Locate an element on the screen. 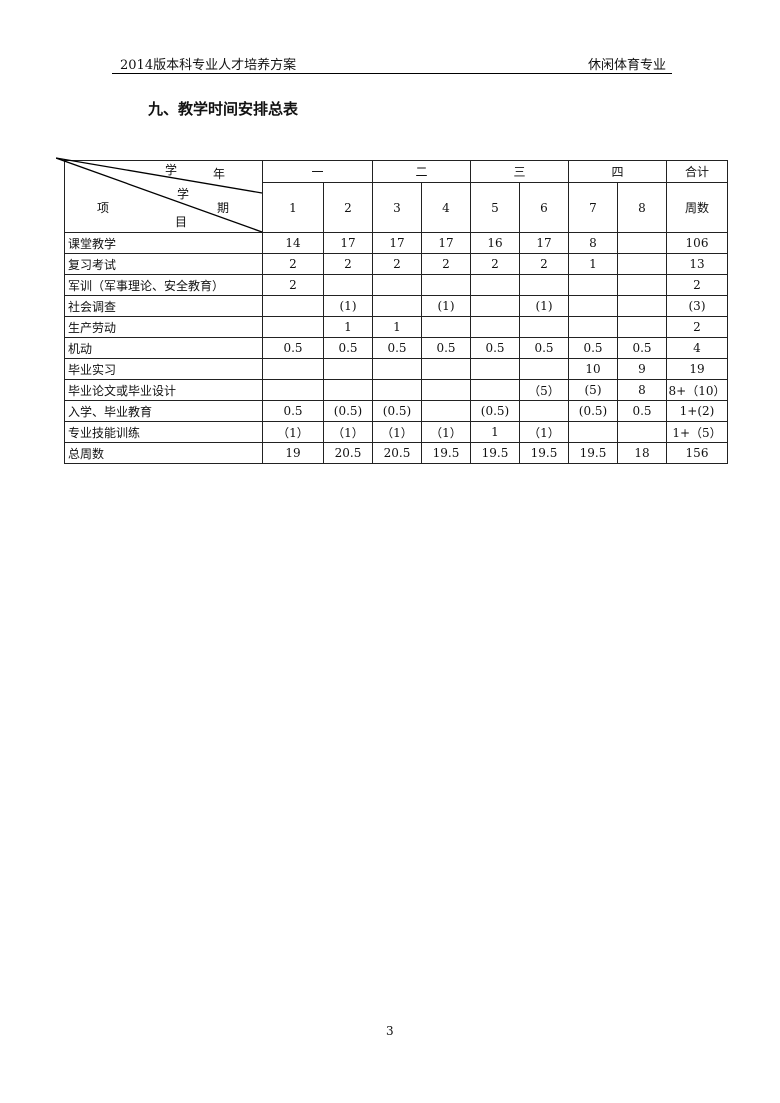 The width and height of the screenshot is (780, 1103). table-row: 专业技能训练 （1） （1） （1） （1） 1 （1） 1+（5） is located at coordinates (396, 432).